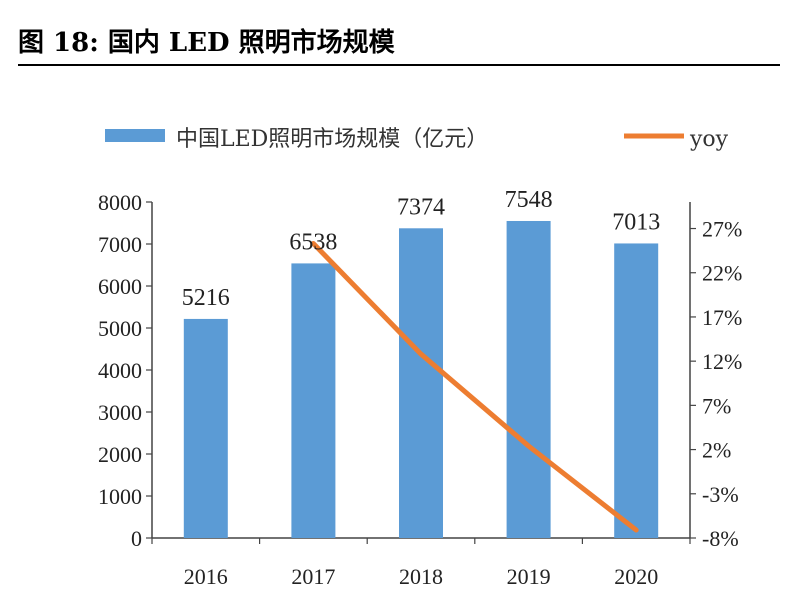 This screenshot has width=794, height=594. What do you see at coordinates (120, 244) in the screenshot?
I see `left-tick-label: 7000` at bounding box center [120, 244].